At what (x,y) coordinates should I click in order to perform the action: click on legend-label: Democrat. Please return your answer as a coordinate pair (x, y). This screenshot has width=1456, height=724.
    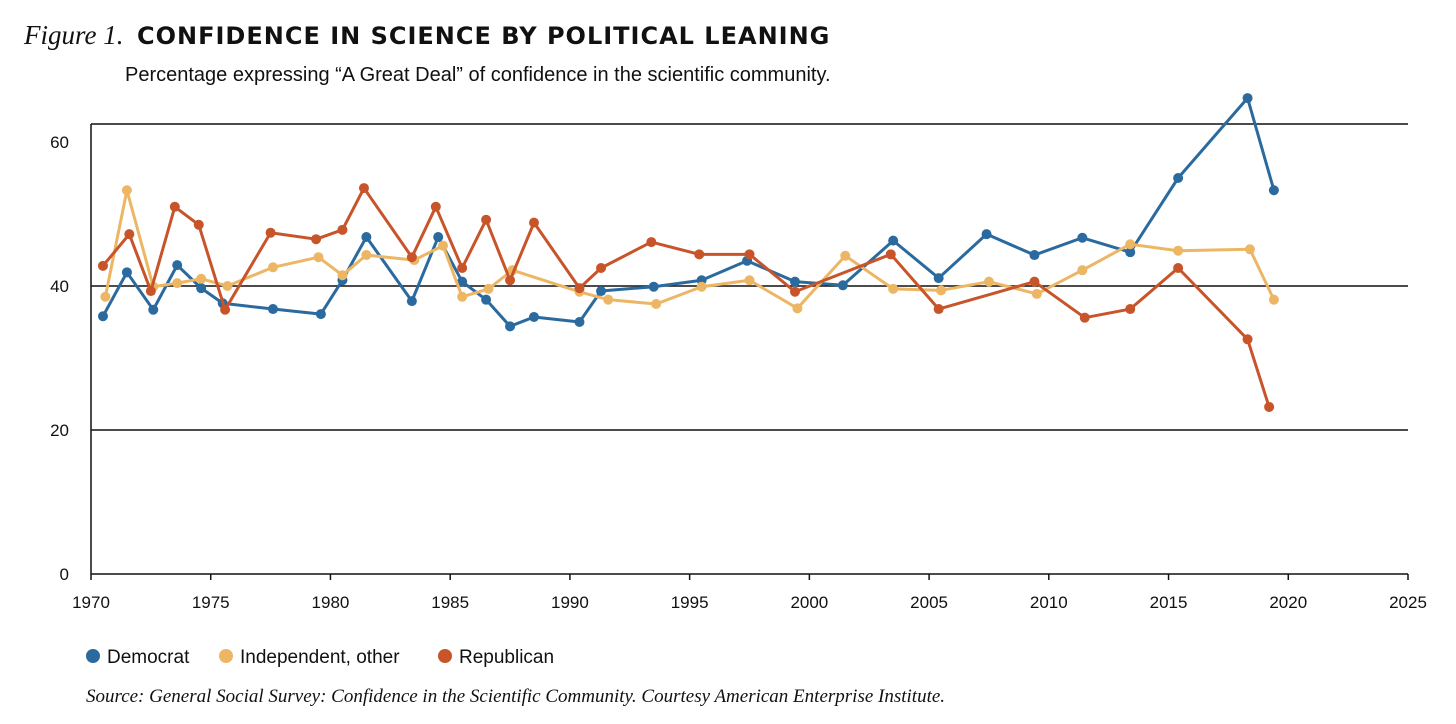
    Looking at the image, I should click on (148, 657).